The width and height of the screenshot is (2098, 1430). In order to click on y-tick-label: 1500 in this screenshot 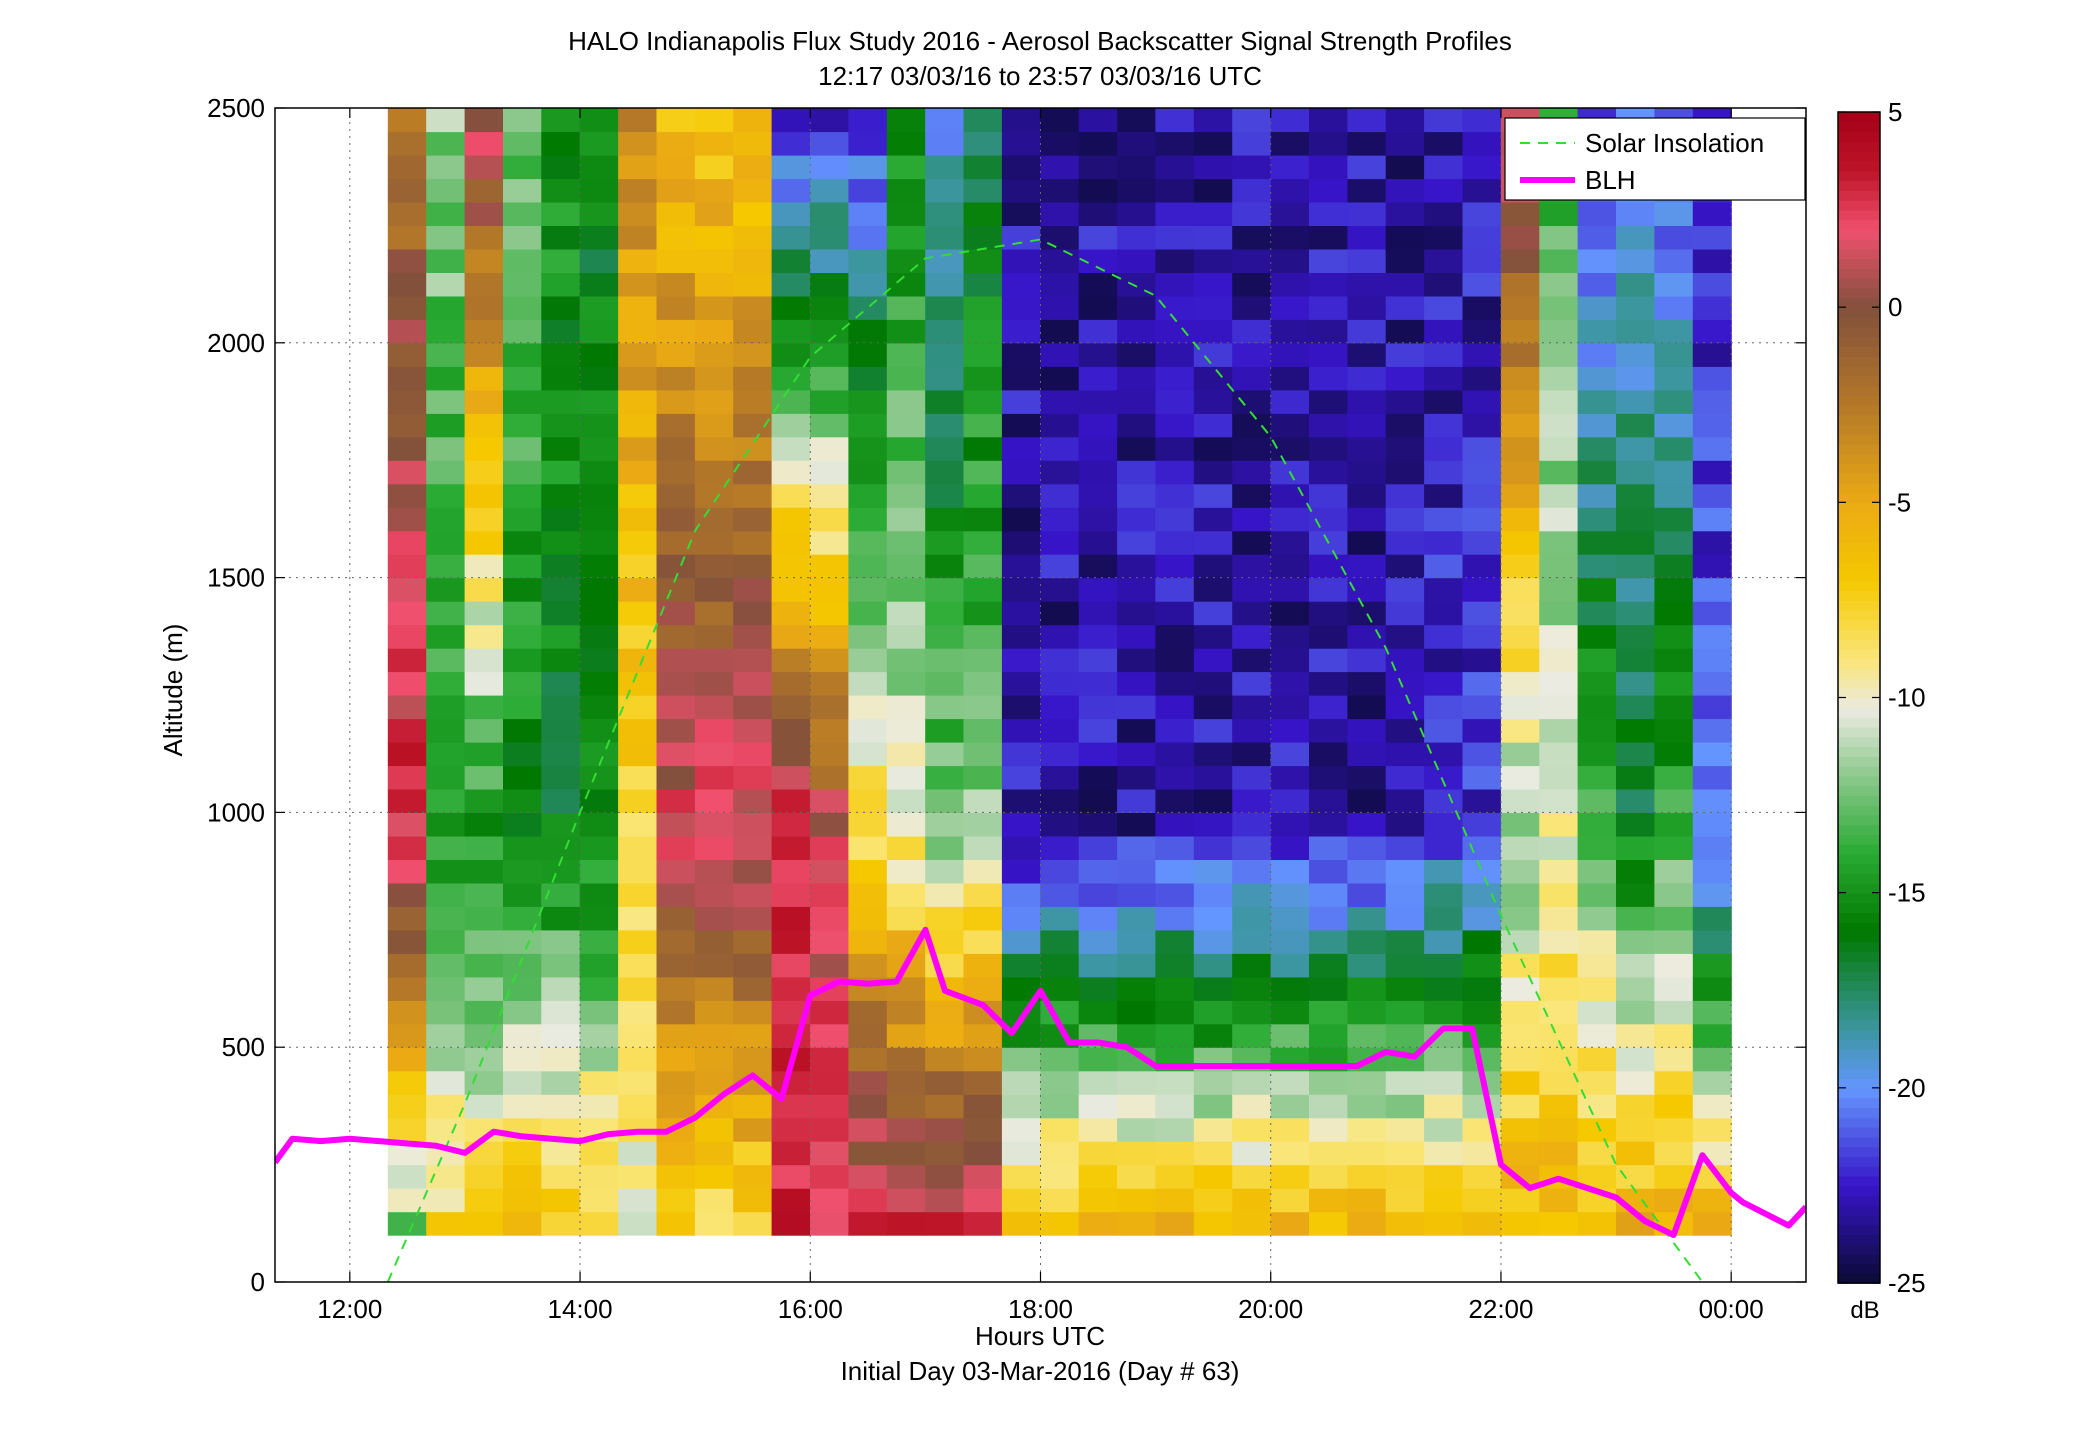, I will do `click(236, 578)`.